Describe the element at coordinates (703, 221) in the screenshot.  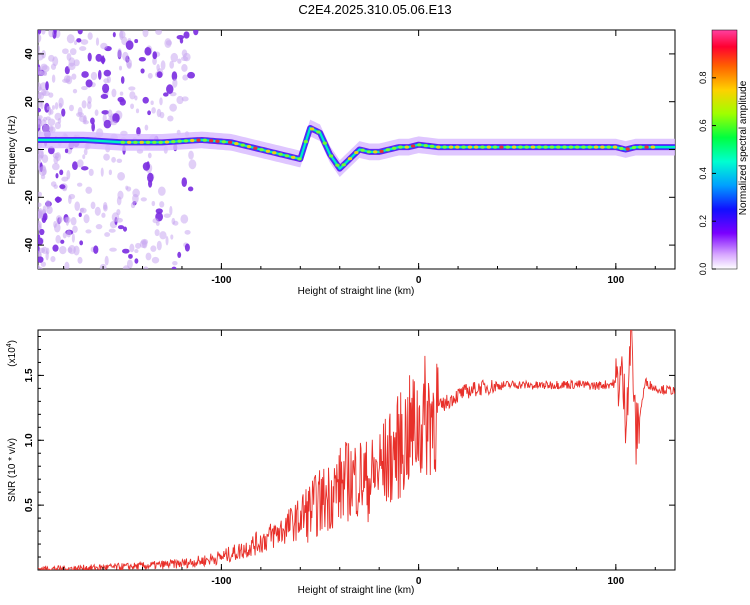
I see `colorbar-tick-label: 0.2` at that location.